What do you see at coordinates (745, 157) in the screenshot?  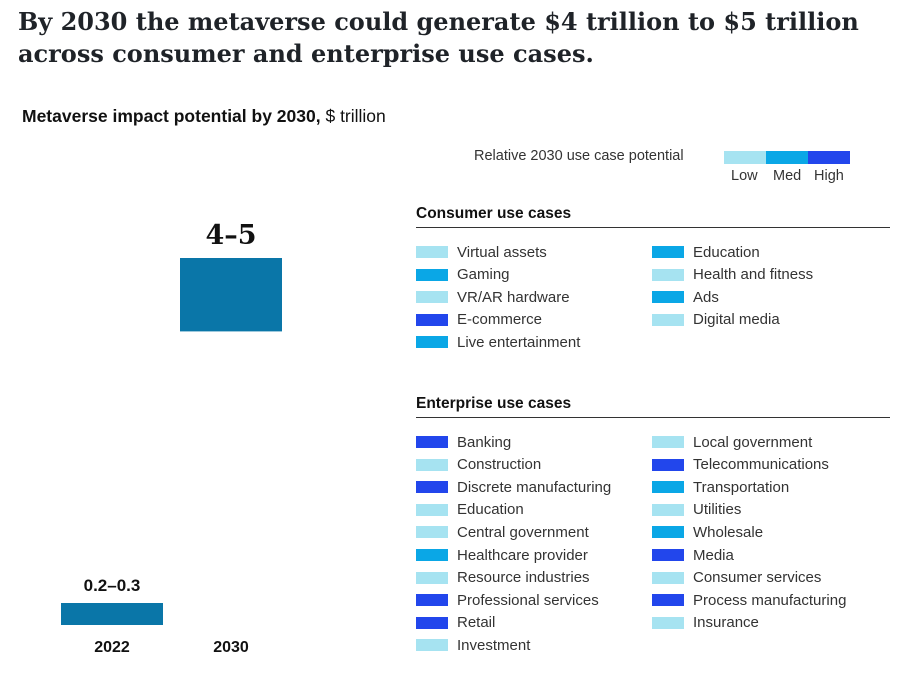 I see `legend-swatch-low` at bounding box center [745, 157].